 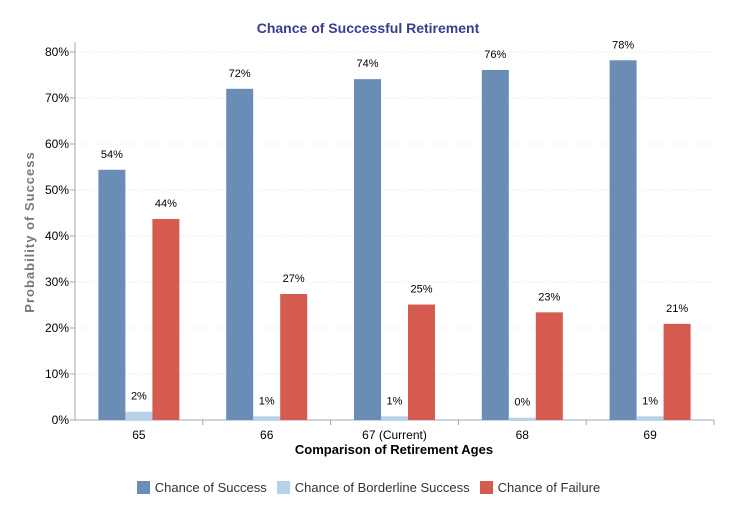 What do you see at coordinates (240, 74) in the screenshot?
I see `data-label: 72%` at bounding box center [240, 74].